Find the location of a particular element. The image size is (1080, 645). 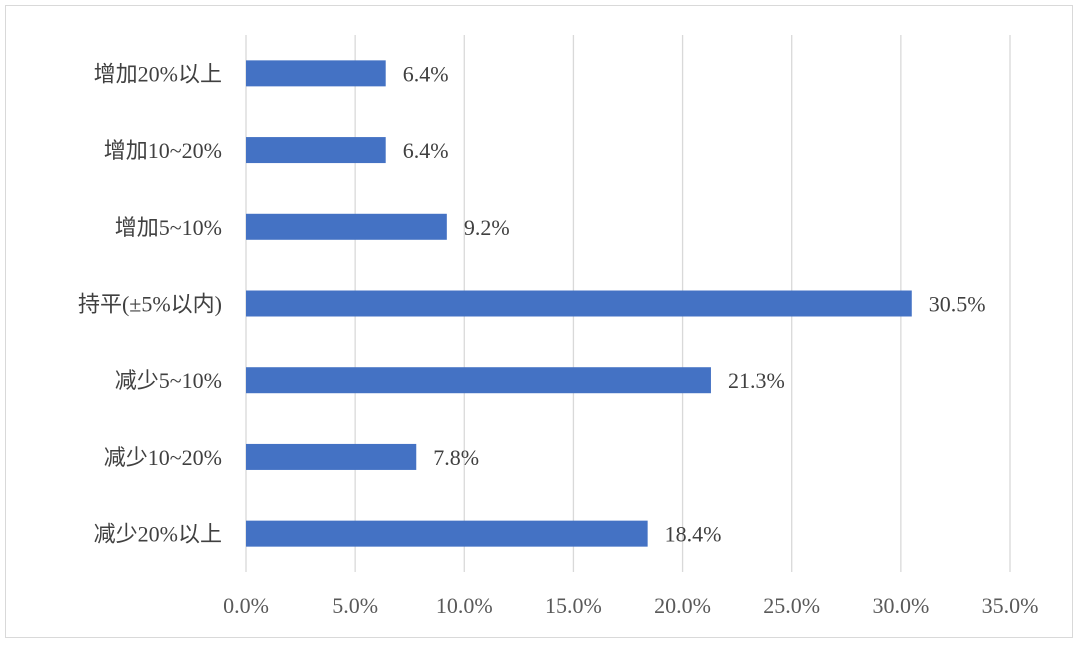

value-label-4: 21.3% is located at coordinates (756, 380).